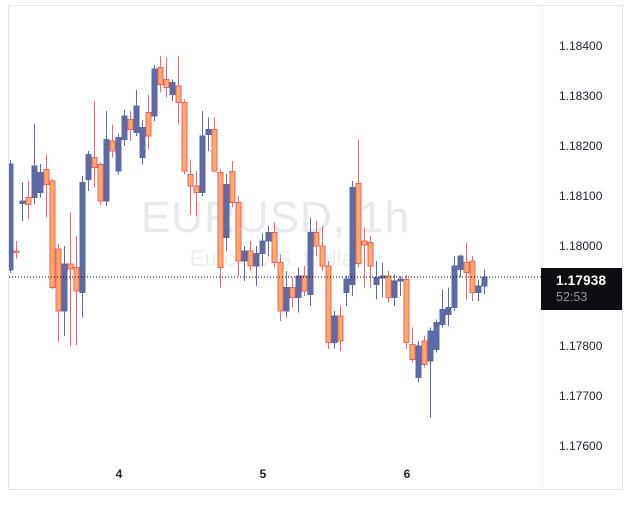 This screenshot has height=509, width=629. I want to click on time-axis: 4 5 6, so click(275, 475).